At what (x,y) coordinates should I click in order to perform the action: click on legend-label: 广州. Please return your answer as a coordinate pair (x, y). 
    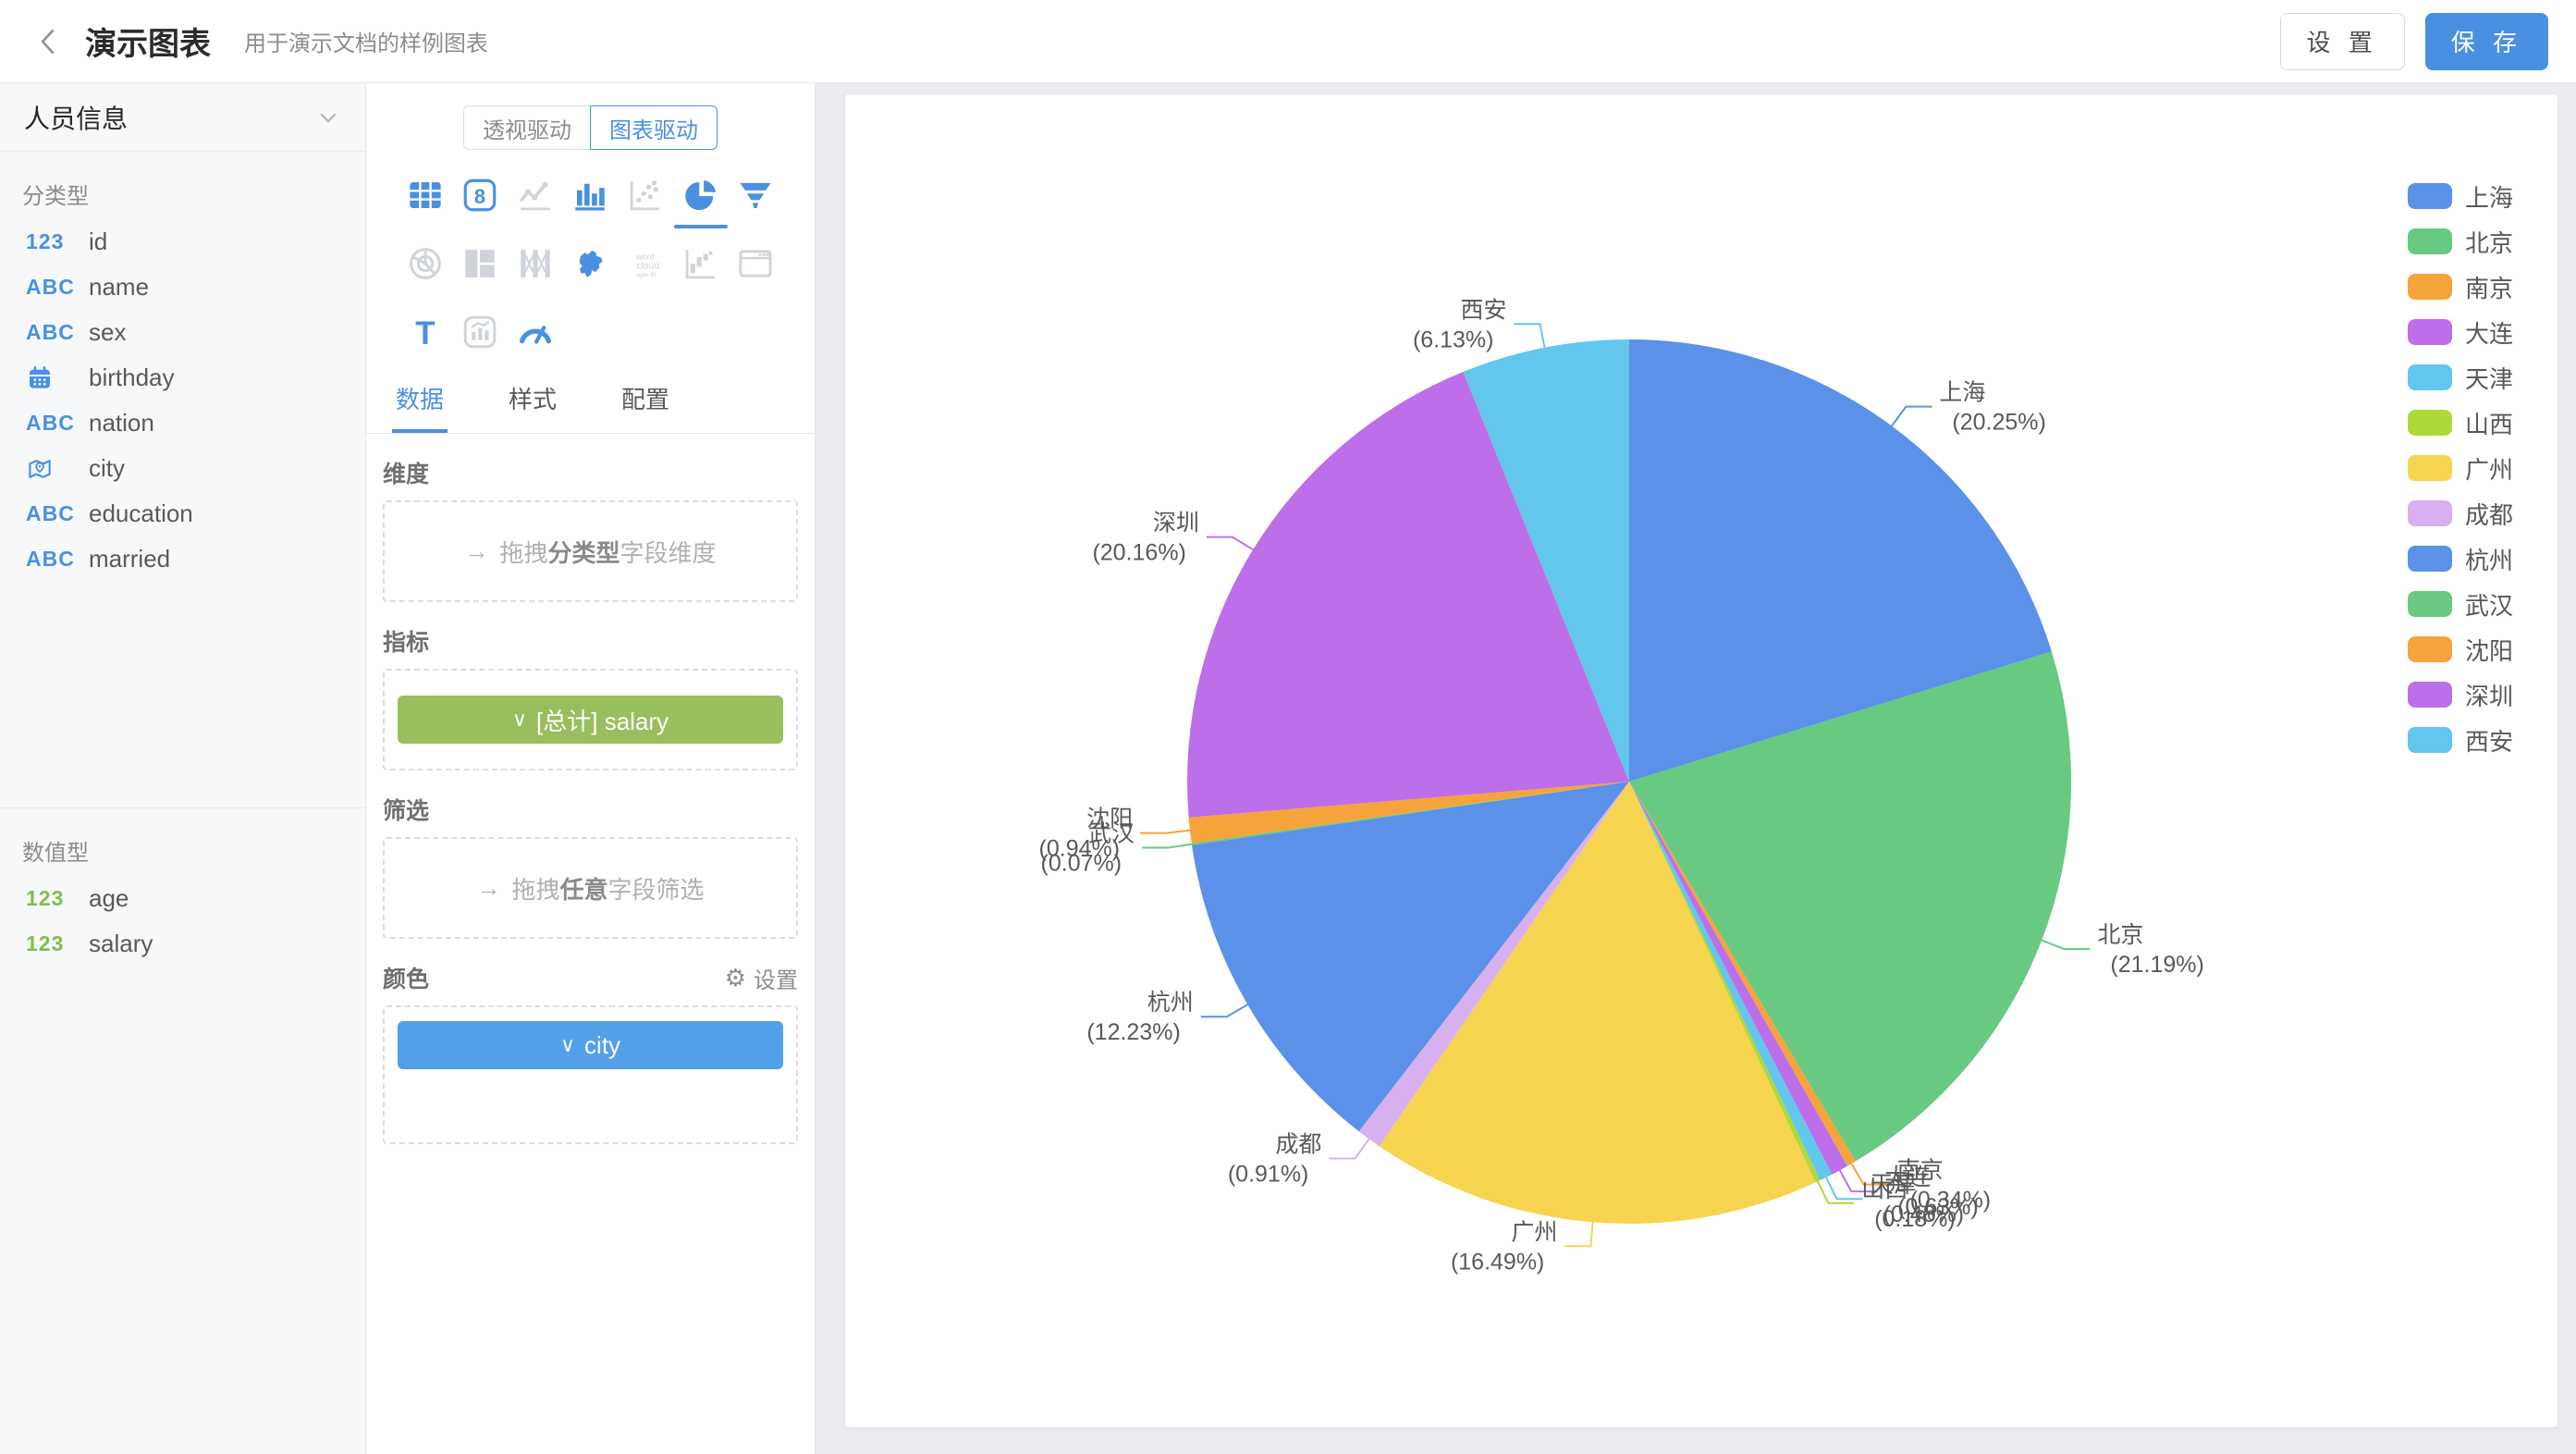
    Looking at the image, I should click on (2489, 469).